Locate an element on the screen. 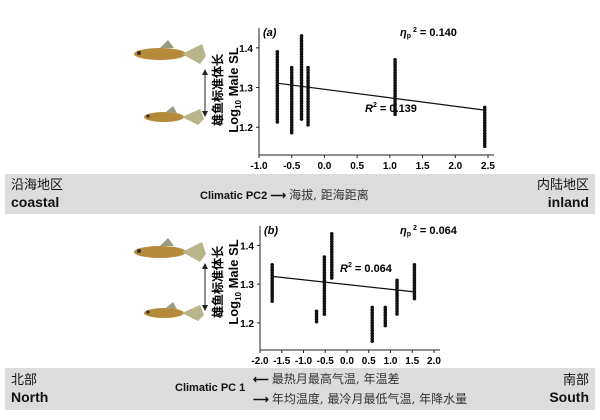 The image size is (600, 420). y-axis-label: Log10 Male SL is located at coordinates (234, 90).